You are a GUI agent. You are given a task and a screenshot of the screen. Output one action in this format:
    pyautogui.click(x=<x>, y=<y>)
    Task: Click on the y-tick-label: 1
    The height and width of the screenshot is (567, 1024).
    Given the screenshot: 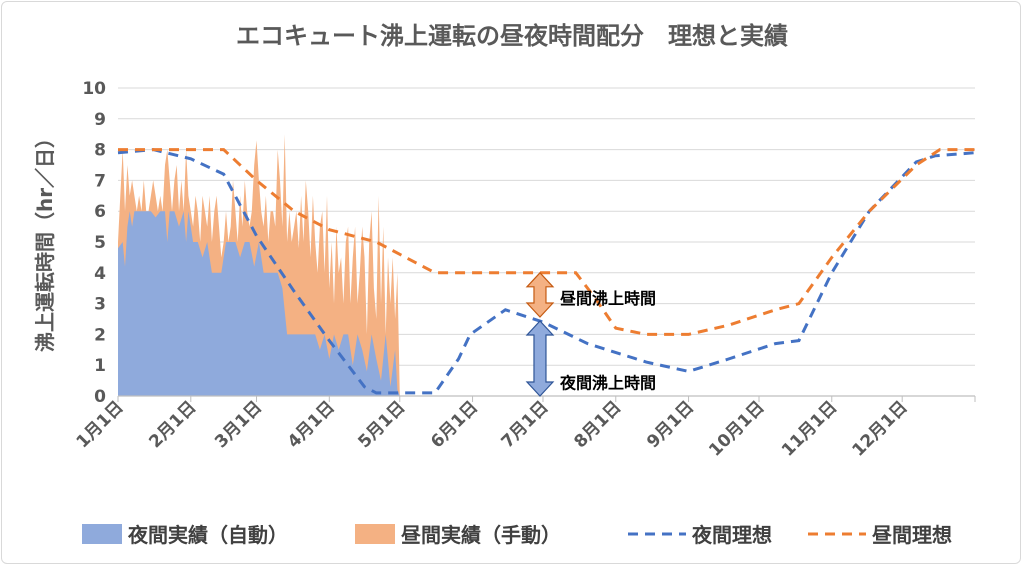 What is the action you would take?
    pyautogui.click(x=100, y=366)
    